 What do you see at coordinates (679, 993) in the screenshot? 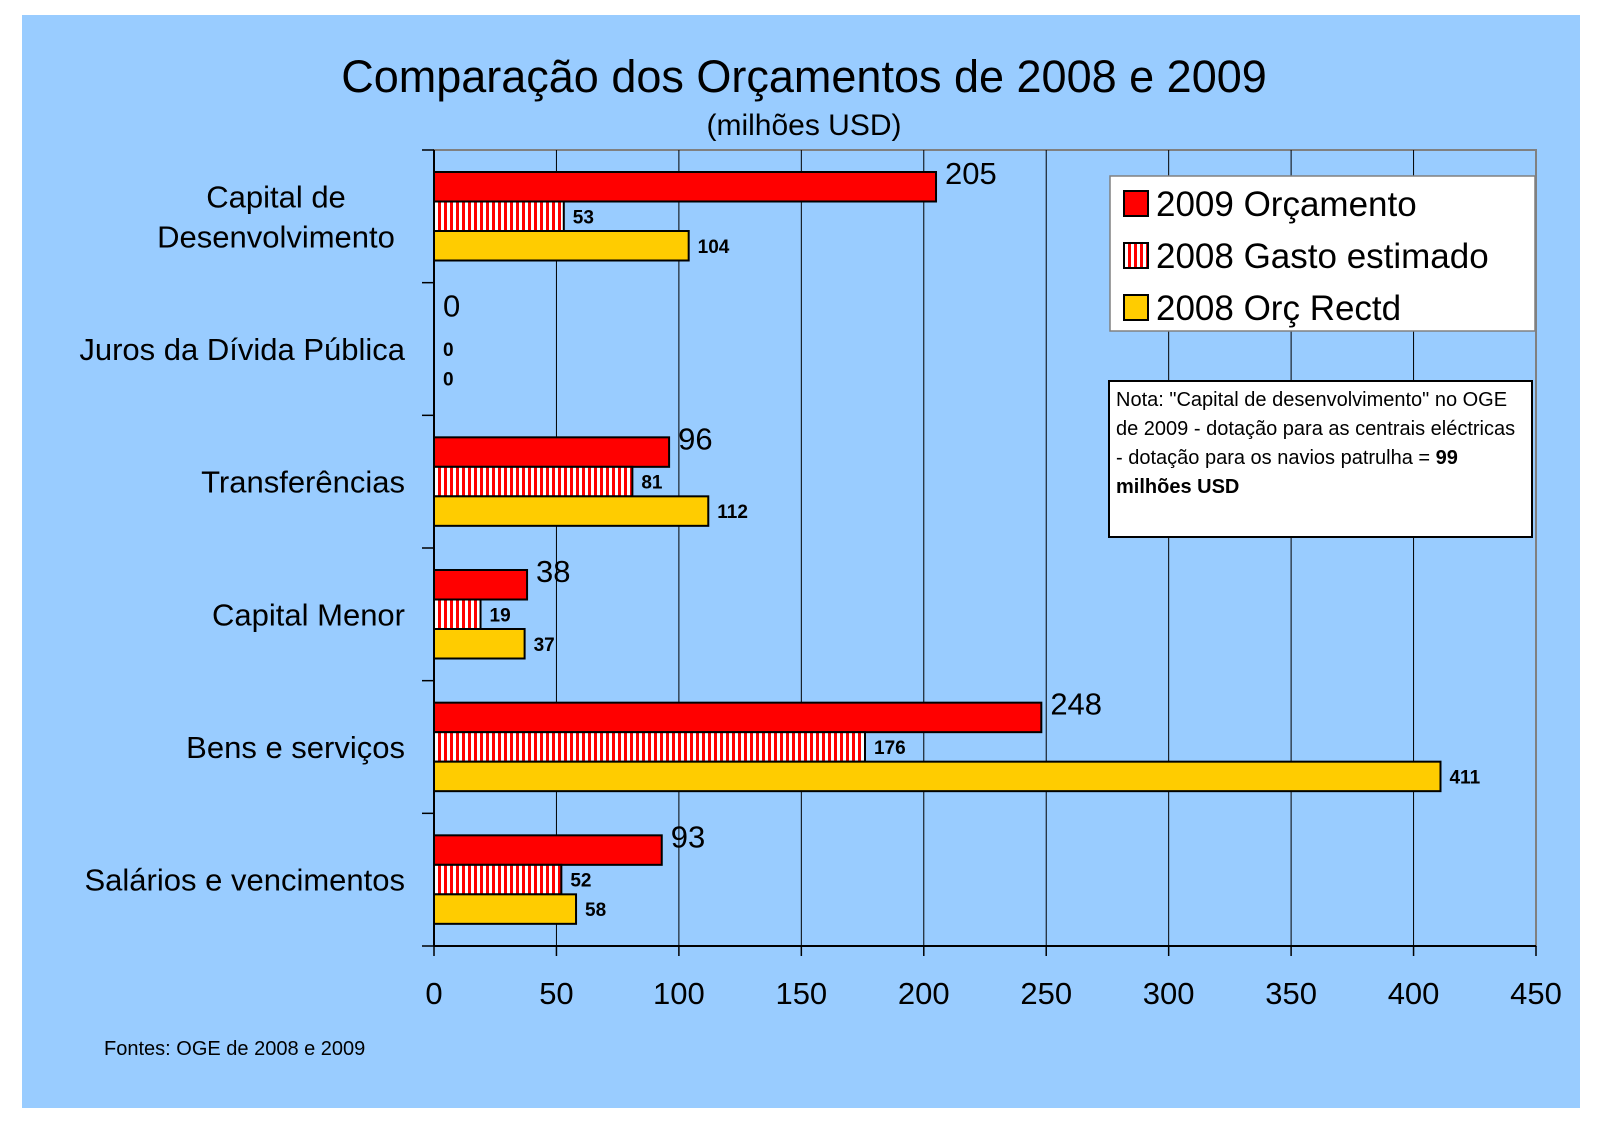
I see `x-tick-label: 100` at bounding box center [679, 993].